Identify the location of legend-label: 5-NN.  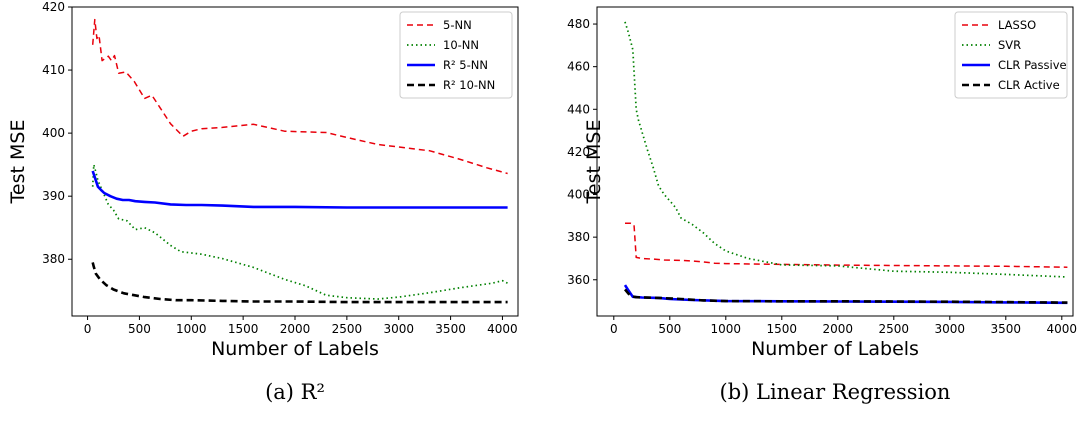
(457, 25).